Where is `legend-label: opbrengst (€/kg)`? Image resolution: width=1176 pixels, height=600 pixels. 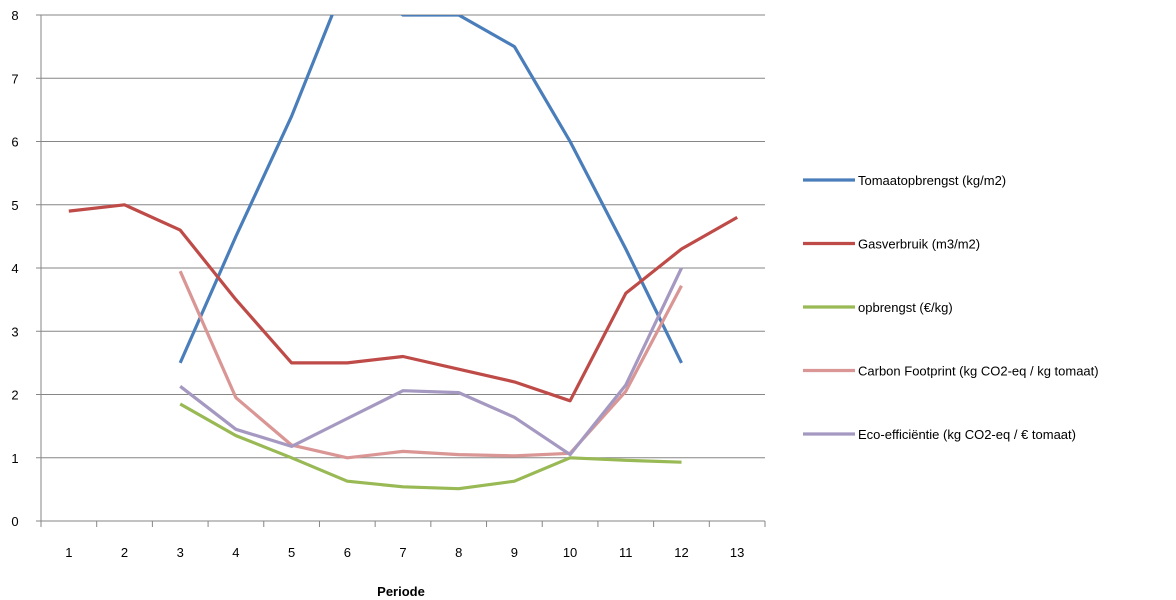 legend-label: opbrengst (€/kg) is located at coordinates (905, 307).